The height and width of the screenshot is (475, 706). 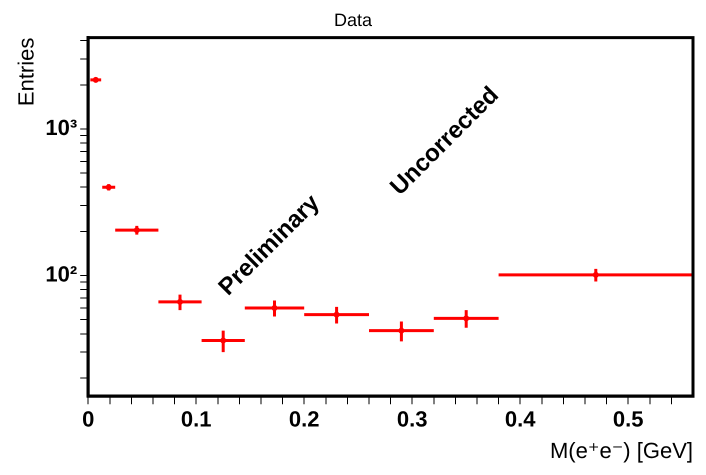 I want to click on y-axis-title: Entries, so click(x=25, y=72).